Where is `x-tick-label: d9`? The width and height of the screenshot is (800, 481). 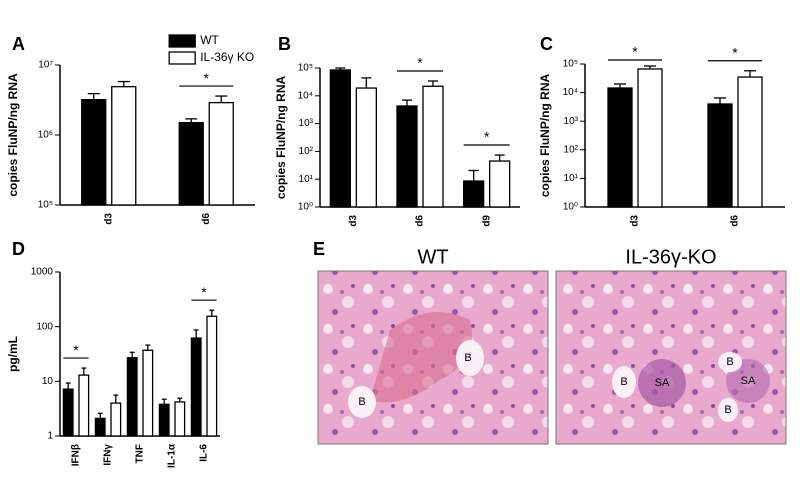
x-tick-label: d9 is located at coordinates (486, 221).